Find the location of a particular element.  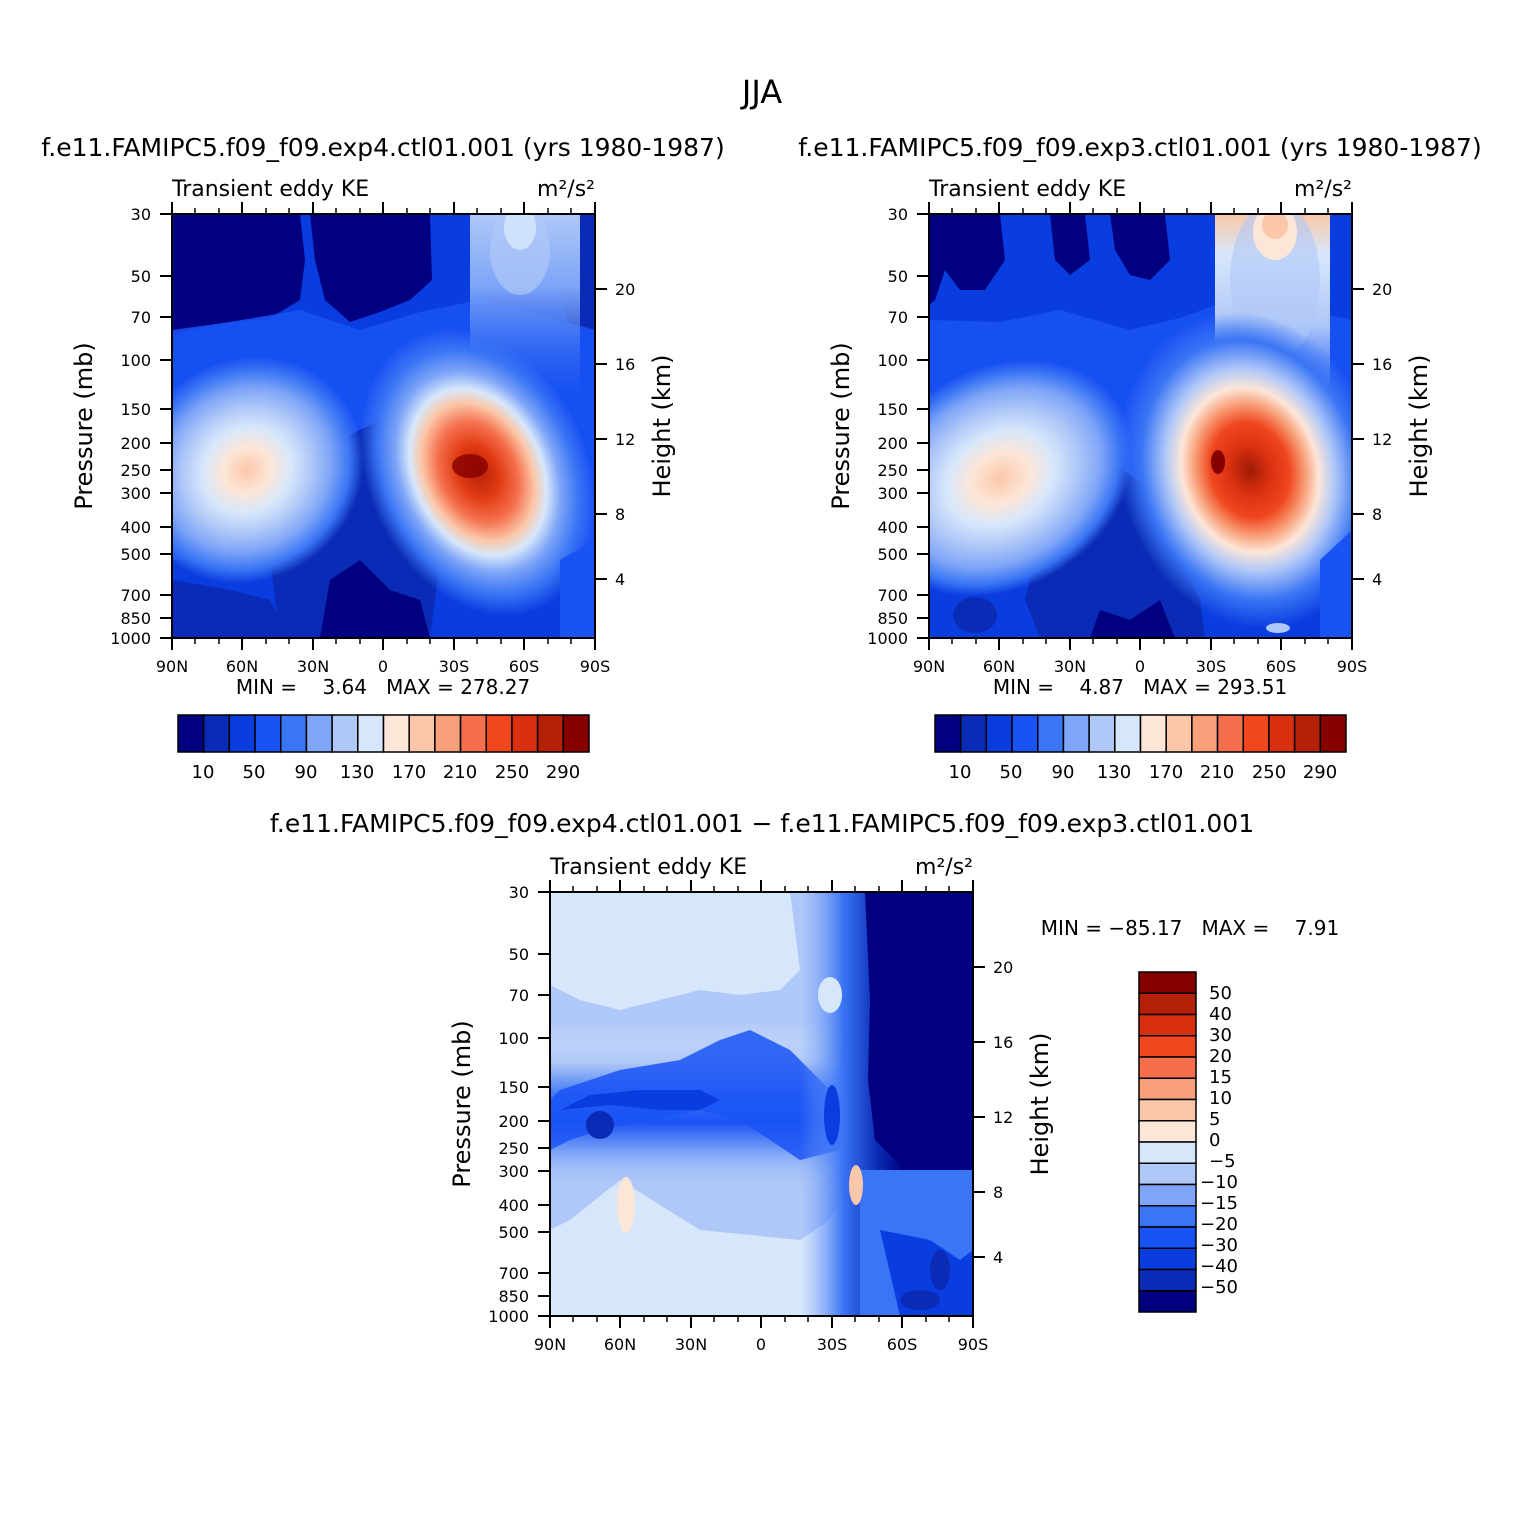

y2-tick-label: 20 is located at coordinates (1003, 967).